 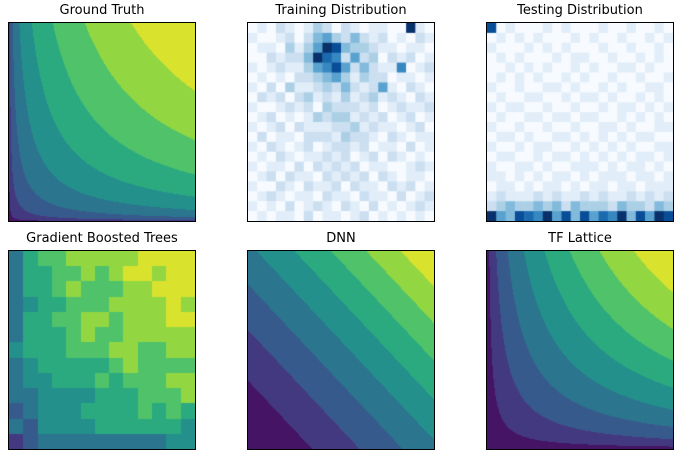 What do you see at coordinates (102, 10) in the screenshot?
I see `ground-truth-title: Ground Truth` at bounding box center [102, 10].